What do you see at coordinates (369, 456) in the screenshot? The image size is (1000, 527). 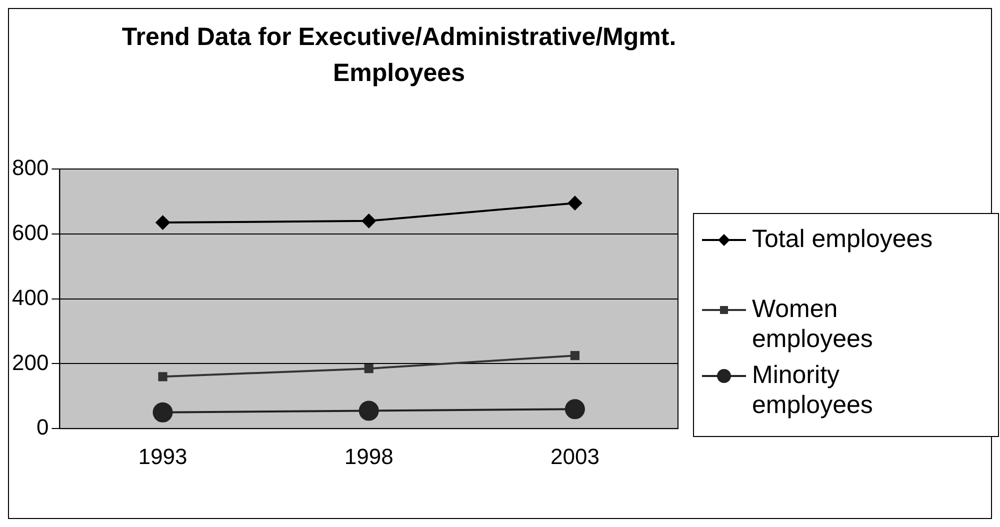 I see `x-tick-label: 1998` at bounding box center [369, 456].